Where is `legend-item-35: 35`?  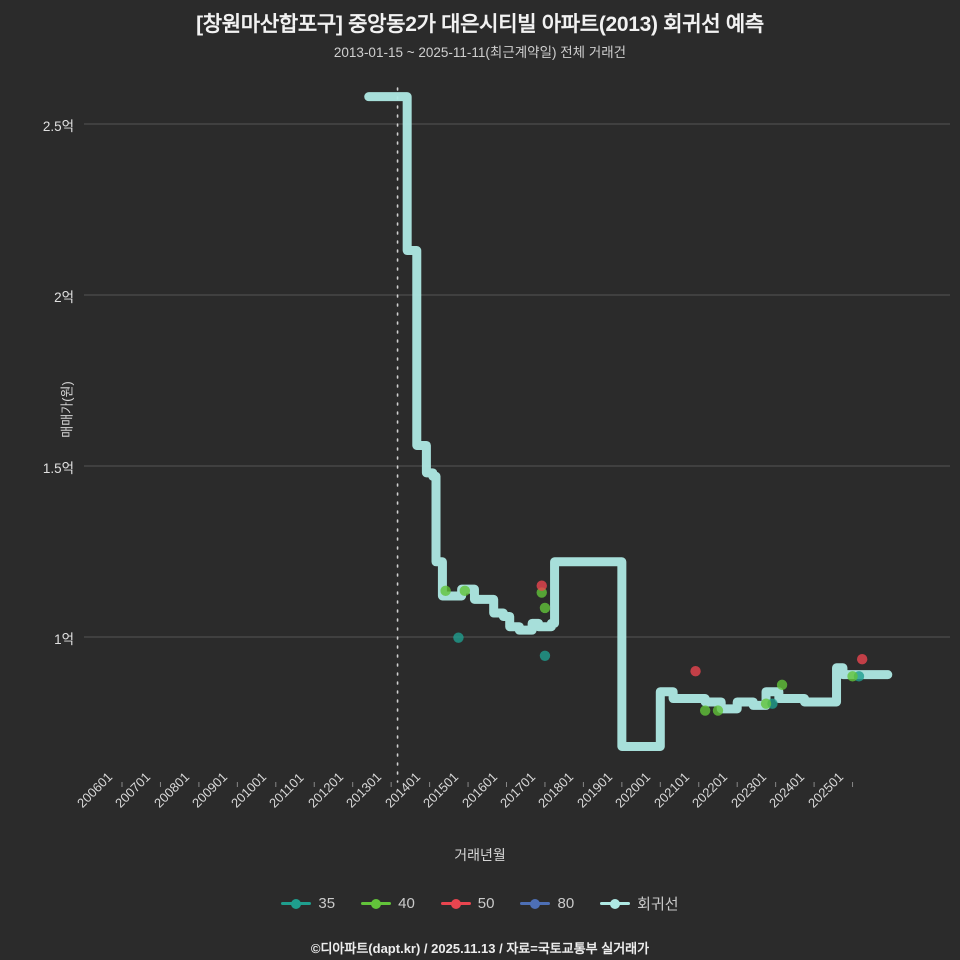
legend-item-35: 35 is located at coordinates (308, 903).